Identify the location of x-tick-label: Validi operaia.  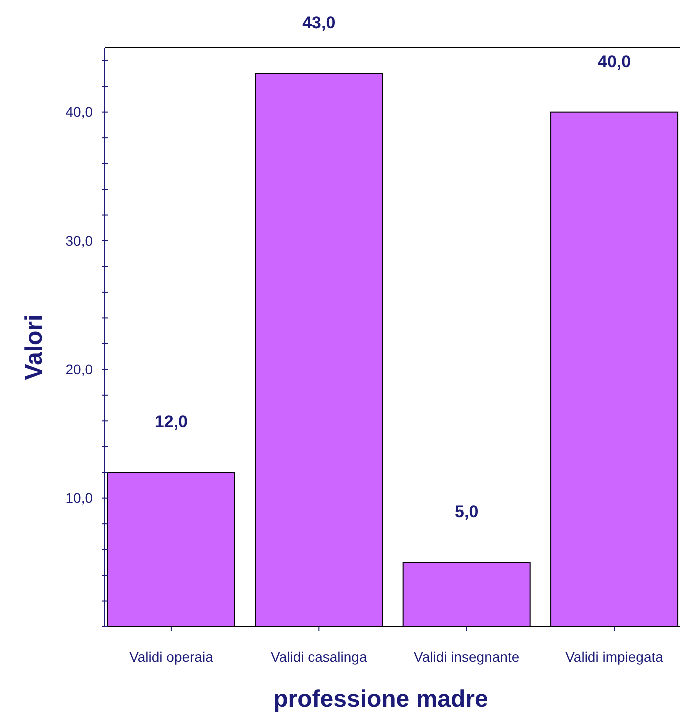
(172, 657).